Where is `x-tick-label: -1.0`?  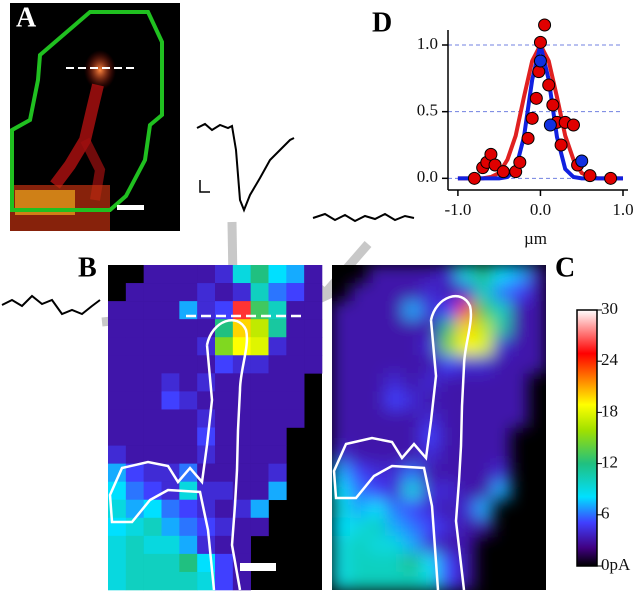
x-tick-label: -1.0 is located at coordinates (457, 209).